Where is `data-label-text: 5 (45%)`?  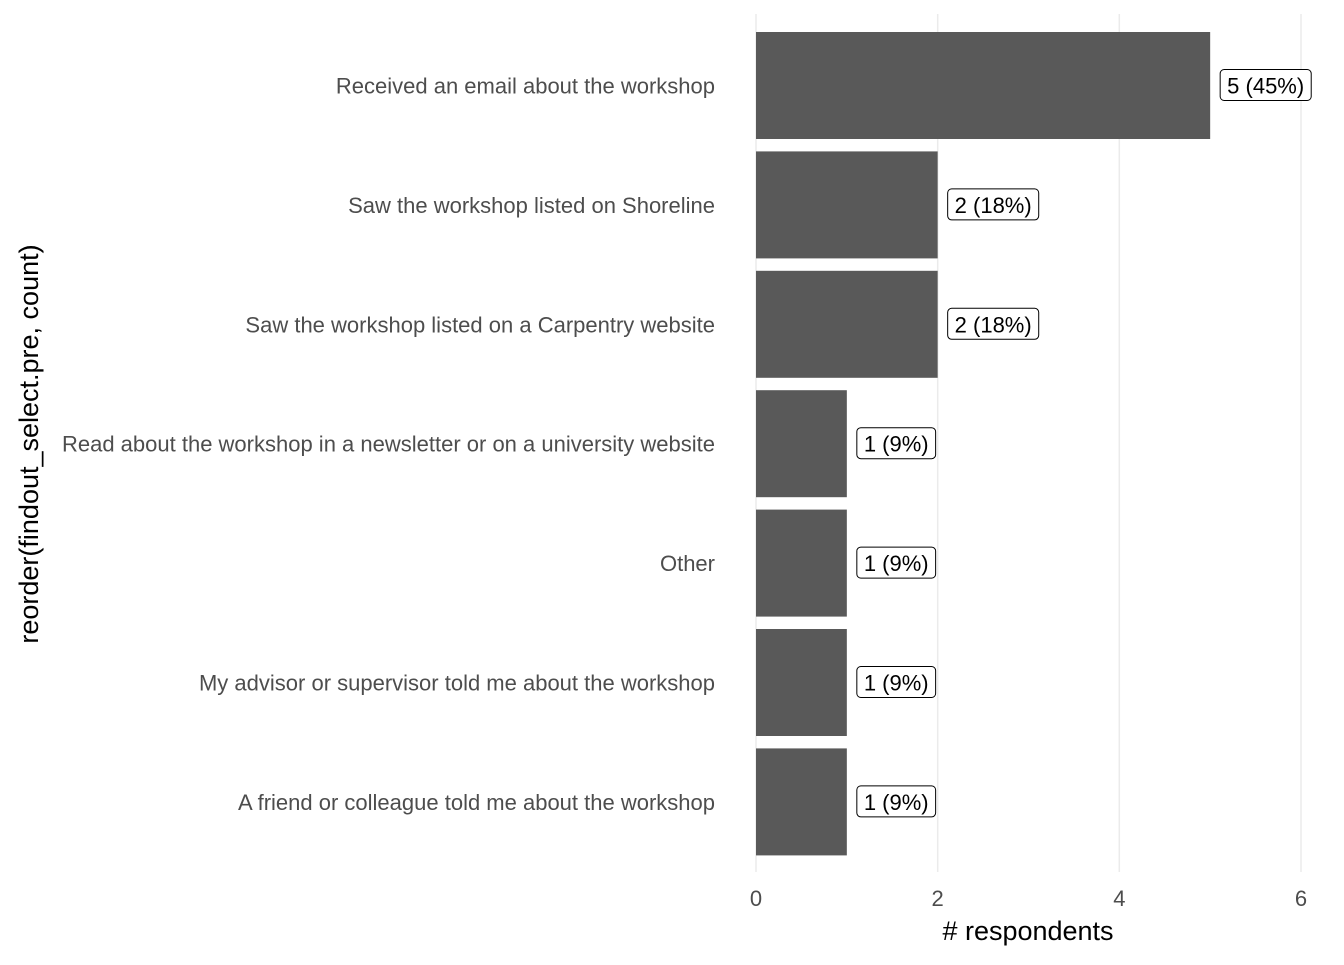 data-label-text: 5 (45%) is located at coordinates (1265, 86).